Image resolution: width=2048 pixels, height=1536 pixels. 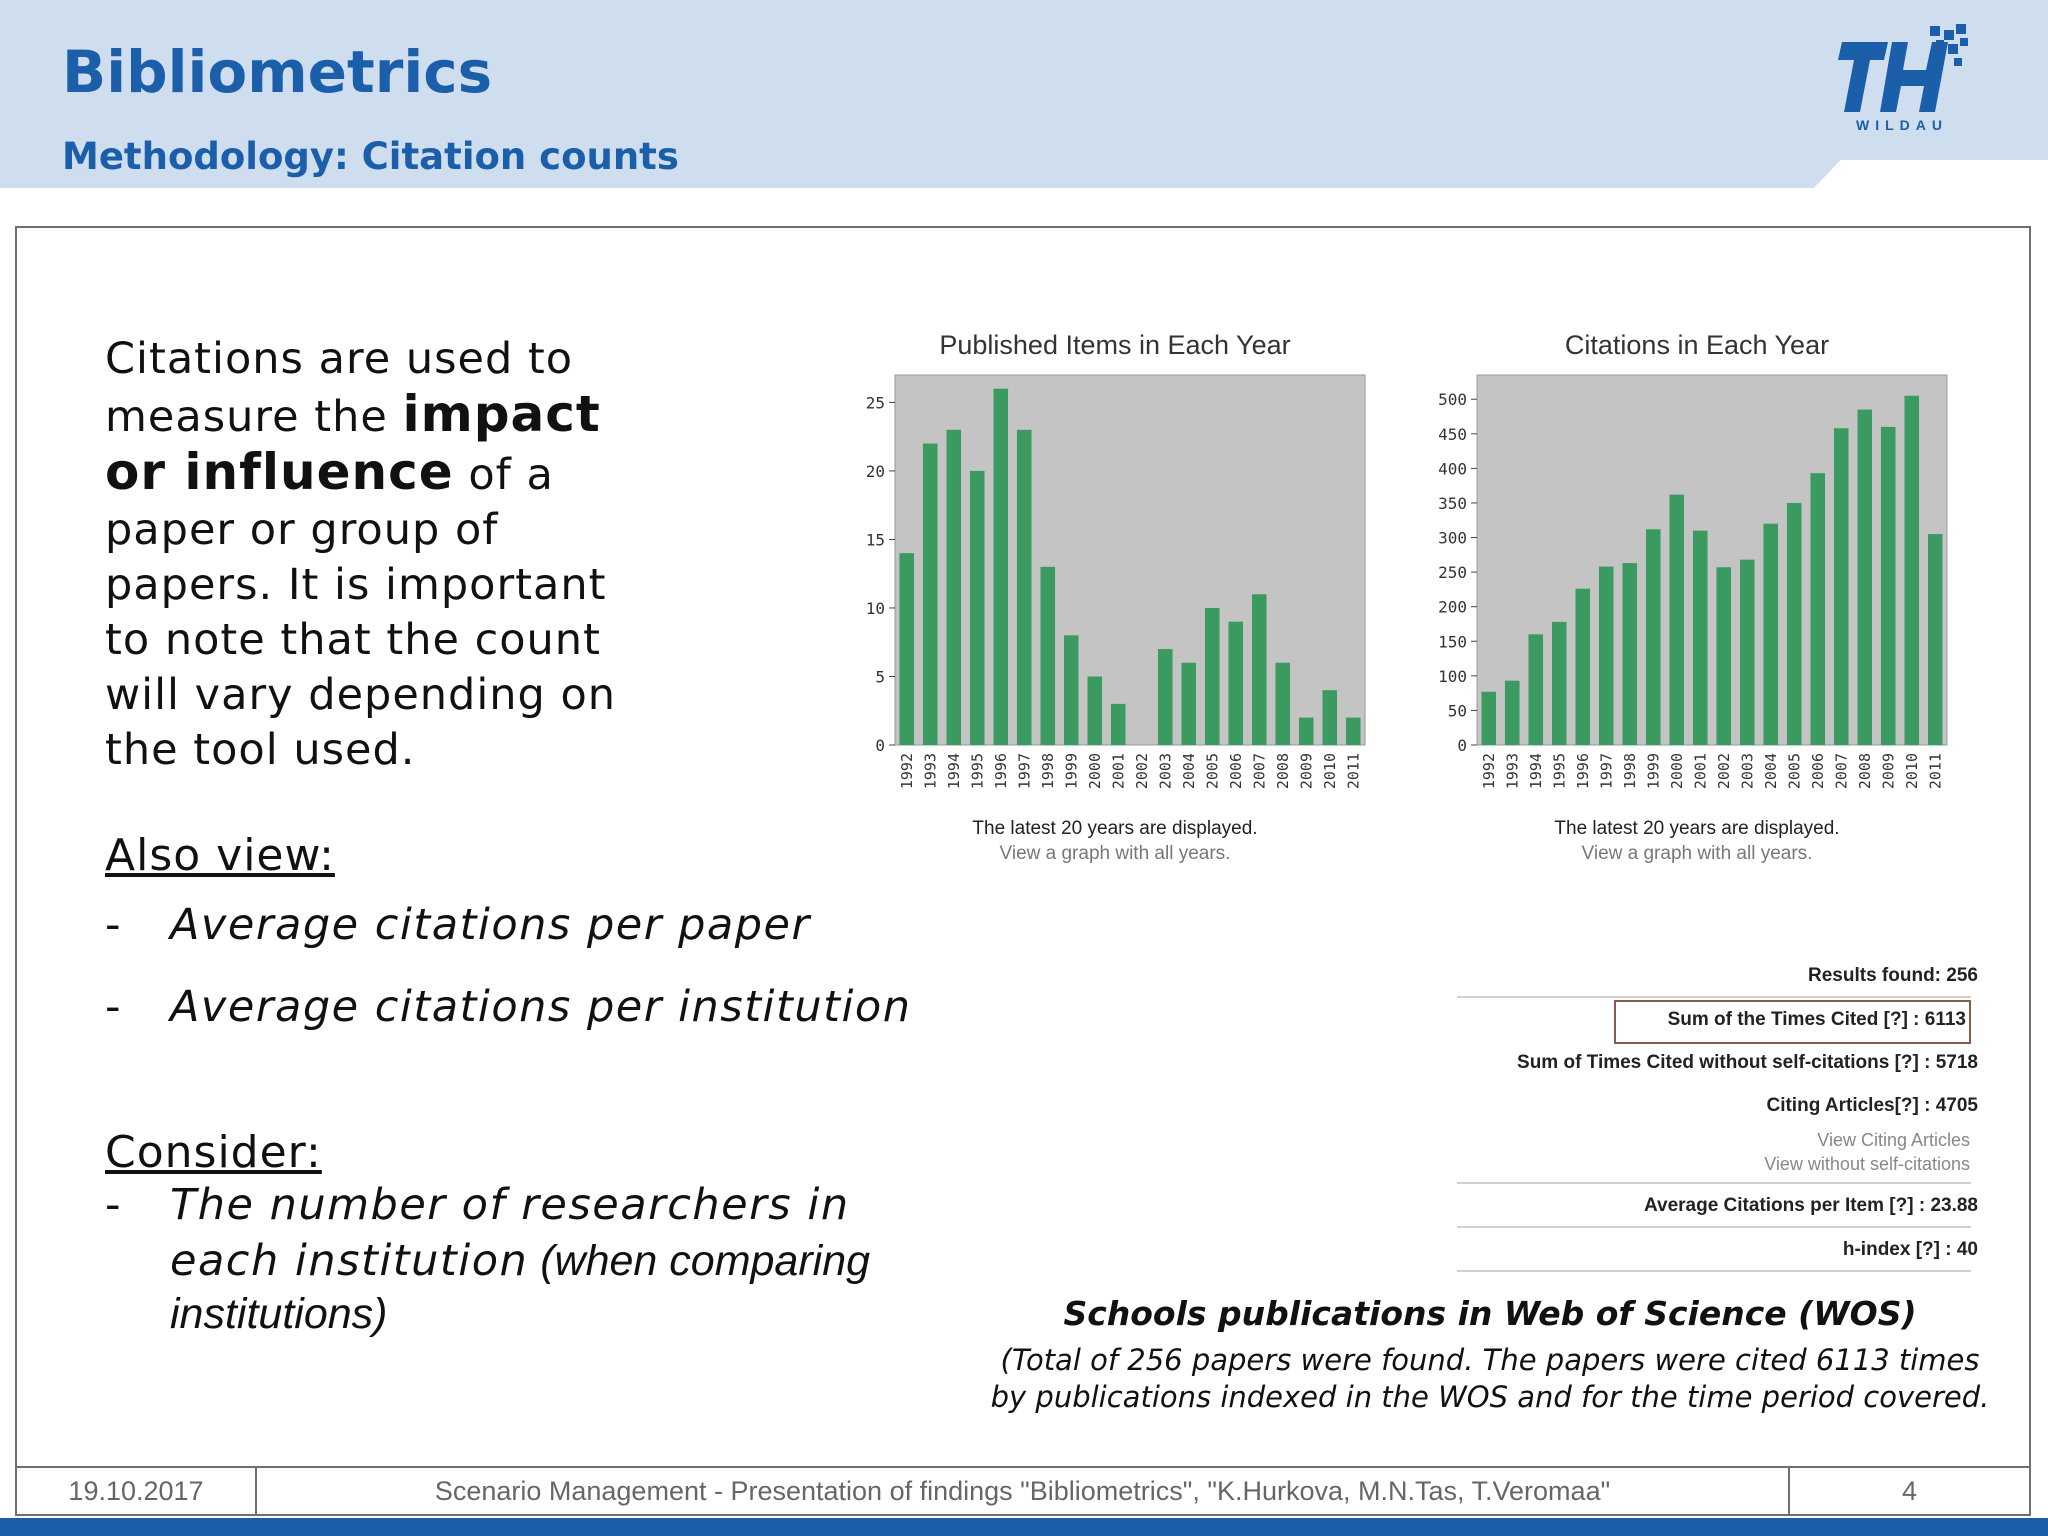 What do you see at coordinates (1910, 1249) in the screenshot?
I see `h-index: h-index [?] : 40` at bounding box center [1910, 1249].